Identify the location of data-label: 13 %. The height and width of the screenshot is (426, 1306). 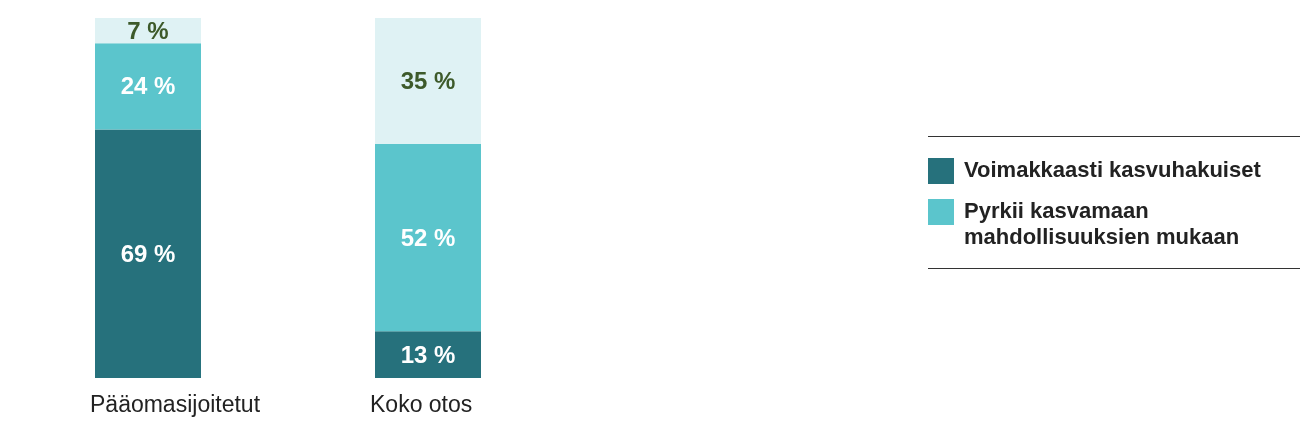
(428, 354).